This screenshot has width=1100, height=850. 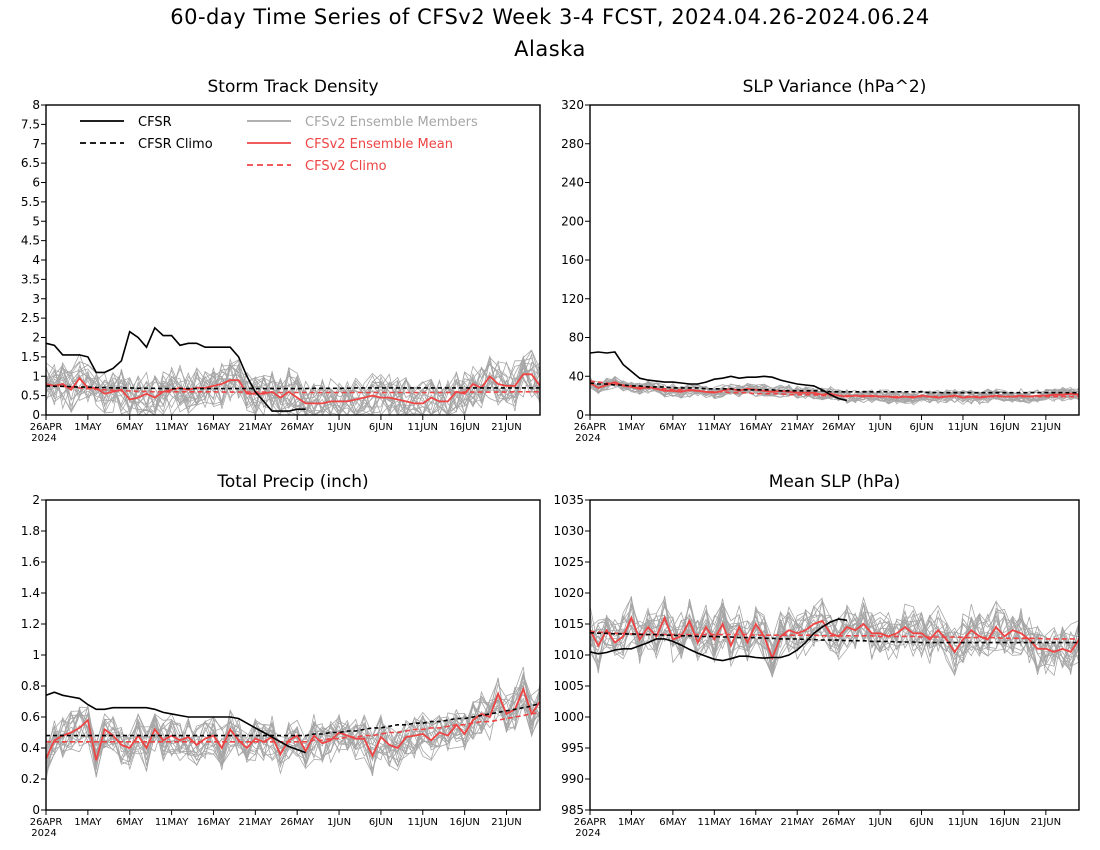 I want to click on y-tick-label: 1.5, so click(x=30, y=357).